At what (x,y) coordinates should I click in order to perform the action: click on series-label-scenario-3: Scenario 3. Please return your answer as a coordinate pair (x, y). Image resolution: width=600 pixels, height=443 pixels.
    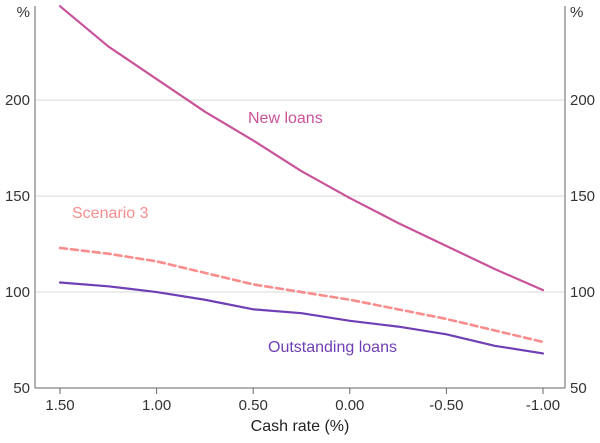
    Looking at the image, I should click on (110, 213).